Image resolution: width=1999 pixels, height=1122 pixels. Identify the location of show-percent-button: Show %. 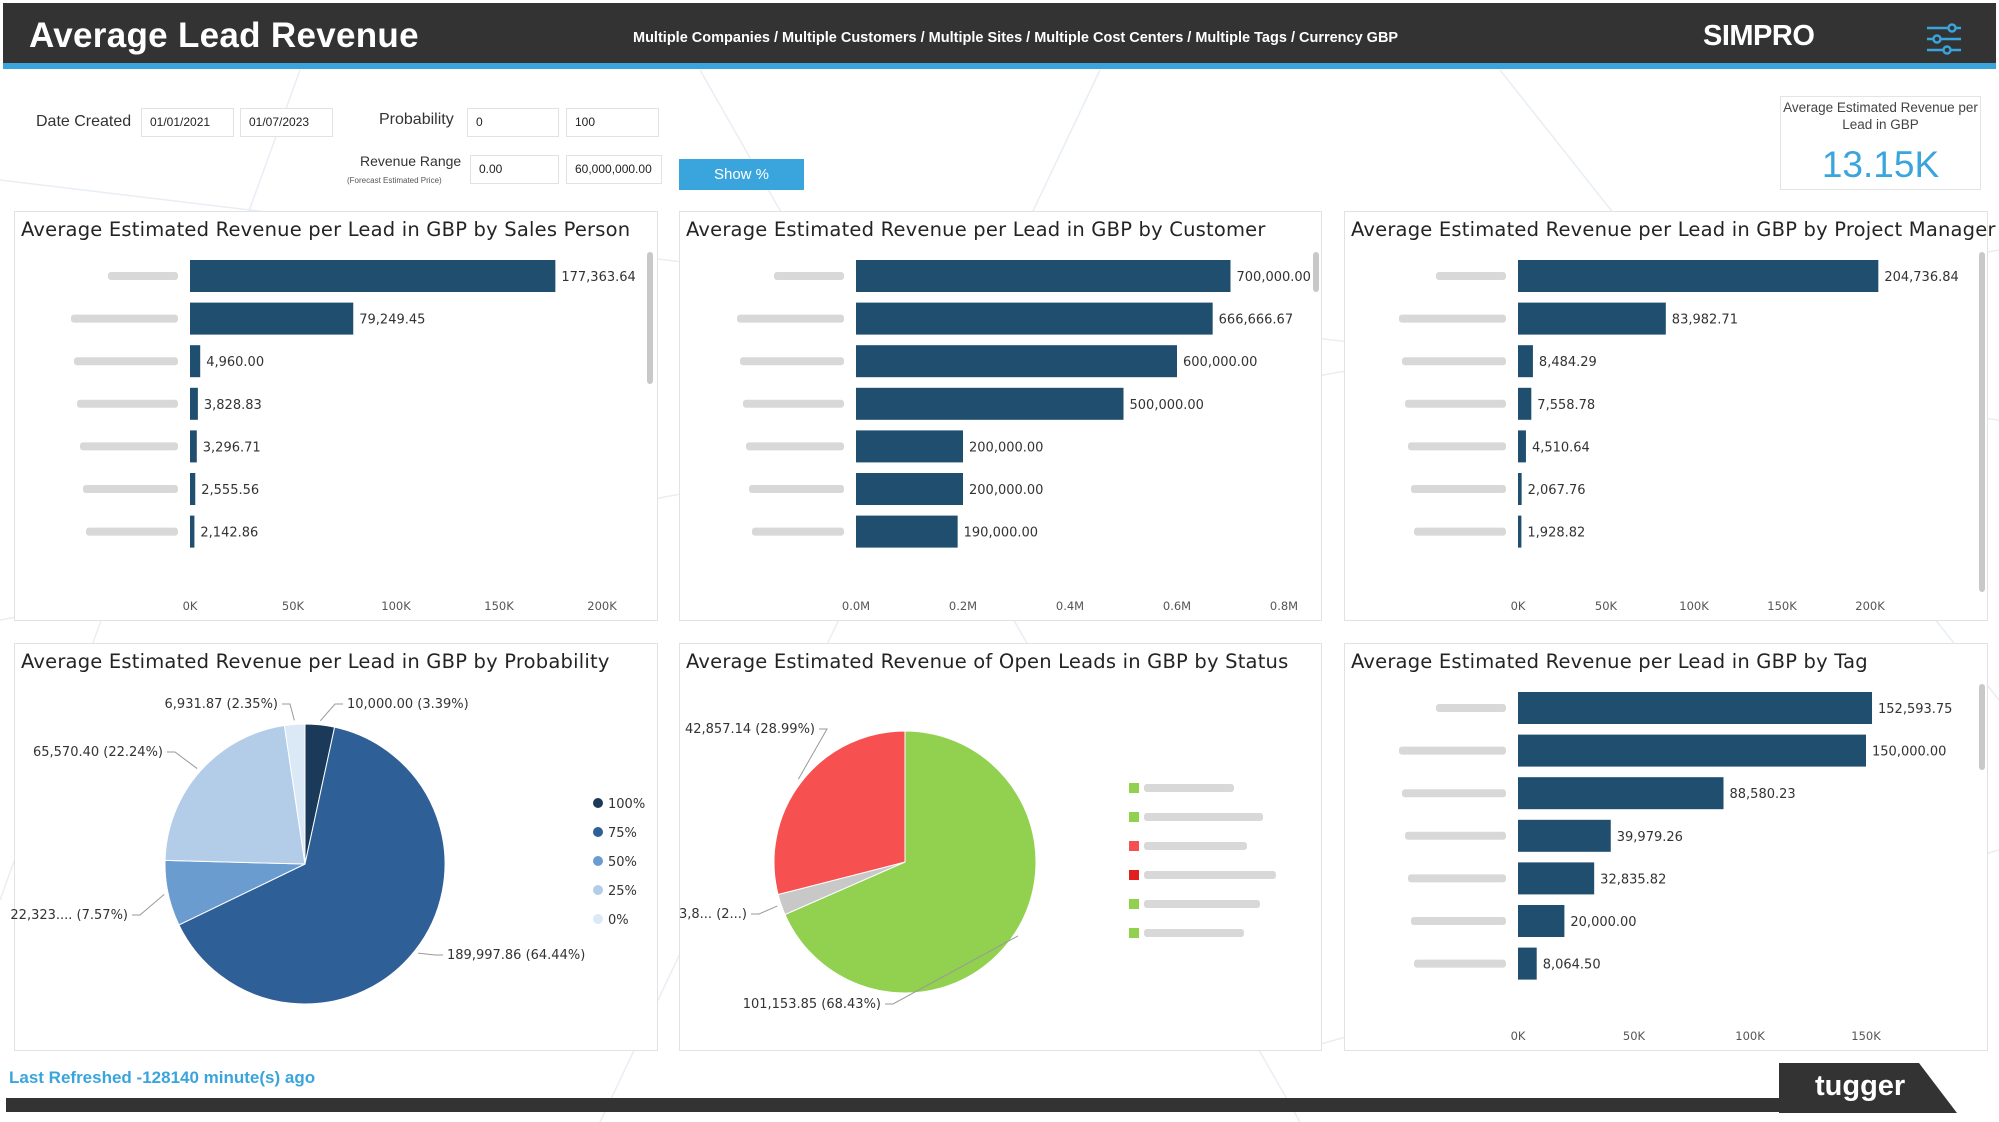
(741, 174).